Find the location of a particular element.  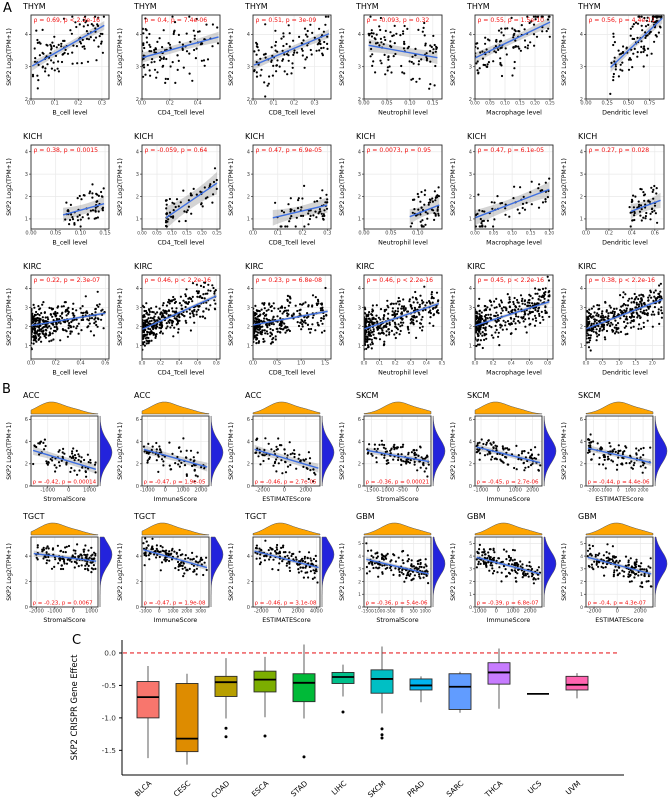

panel-c-label: C is located at coordinates (77, 640).